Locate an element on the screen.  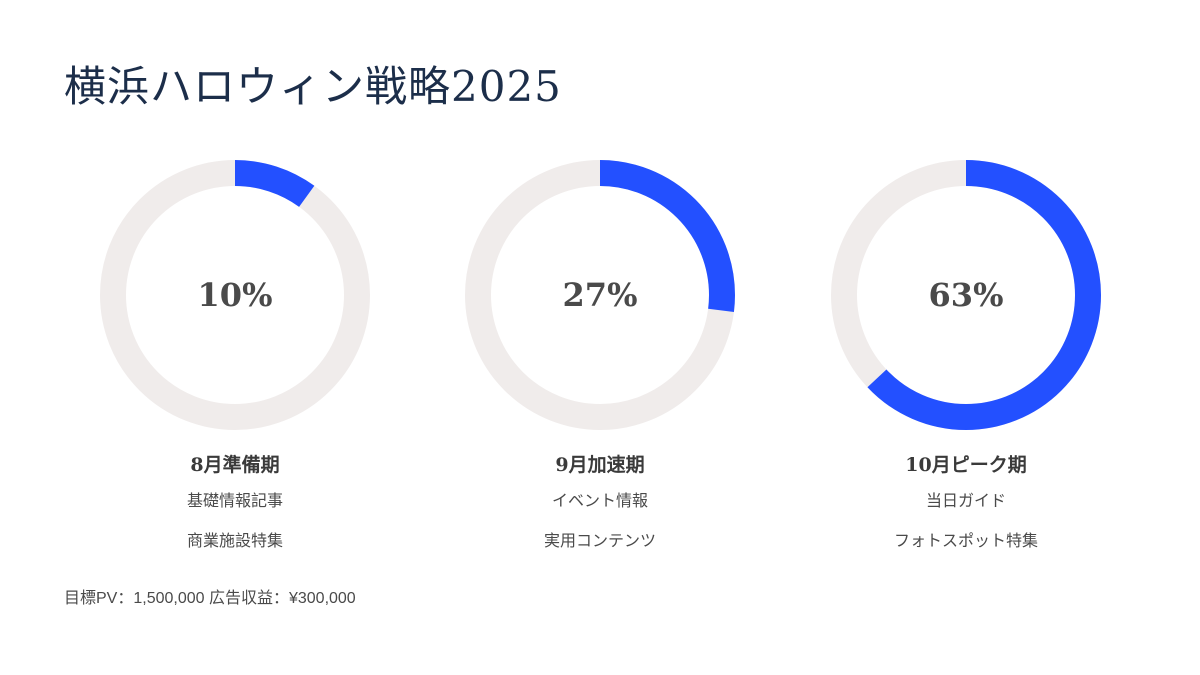
target-metrics-note: 目標PV：1,500,000 広告収益：¥300,000 is located at coordinates (210, 598).